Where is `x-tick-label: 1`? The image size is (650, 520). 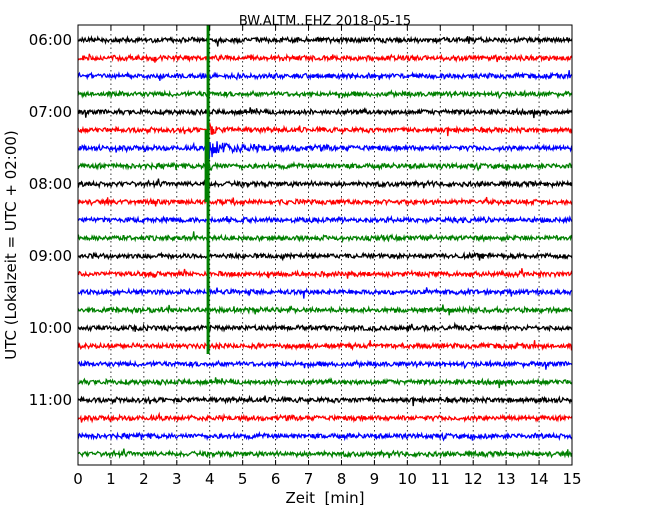 x-tick-label: 1 is located at coordinates (111, 479).